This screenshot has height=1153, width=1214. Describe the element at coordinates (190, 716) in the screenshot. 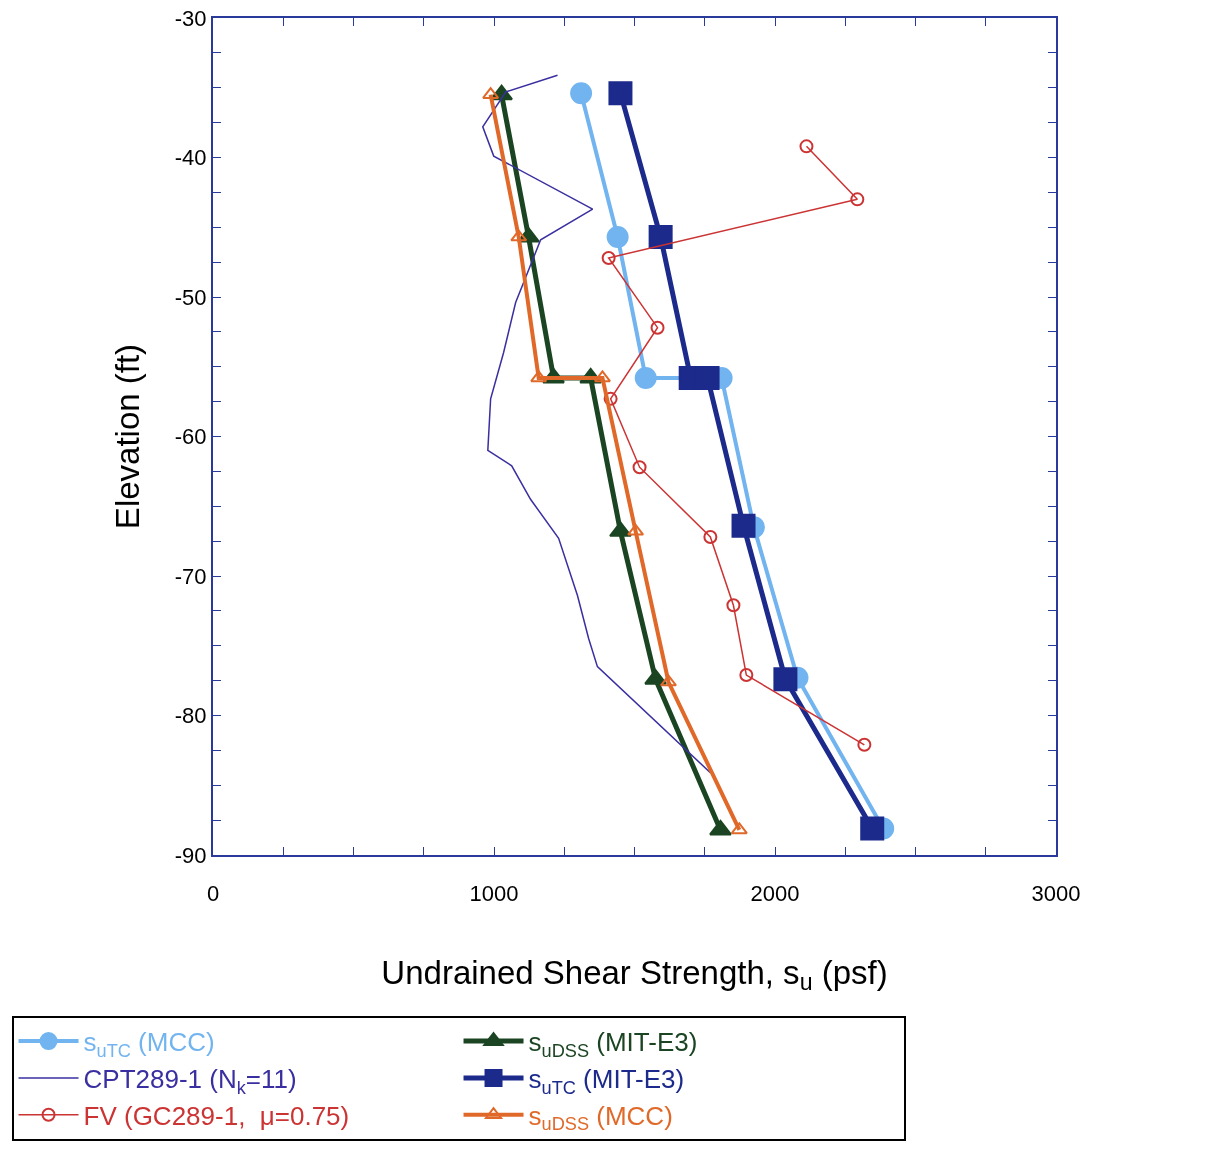

I see `y-tick-label: -80` at that location.